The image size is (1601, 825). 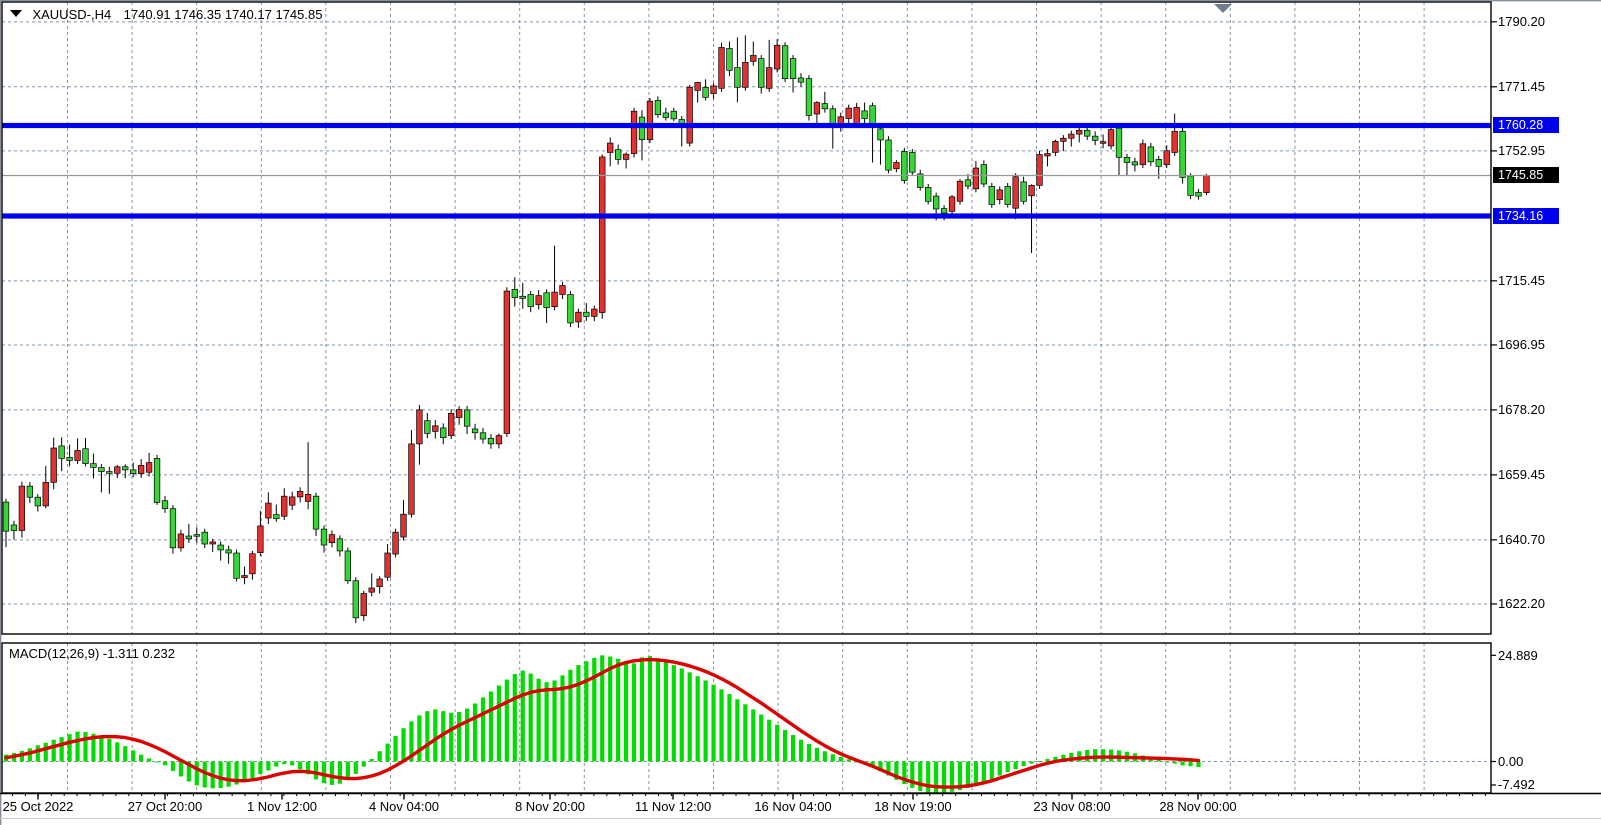 I want to click on macd-axis-min: -7.492, so click(x=1516, y=784).